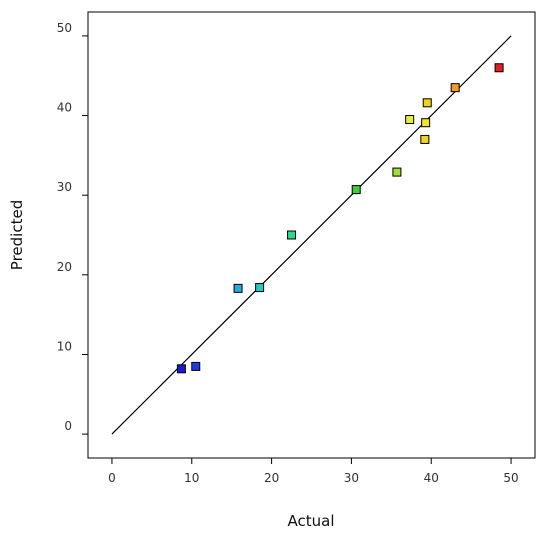 The image size is (550, 533). Describe the element at coordinates (311, 521) in the screenshot. I see `x-axis-title: Actual` at that location.